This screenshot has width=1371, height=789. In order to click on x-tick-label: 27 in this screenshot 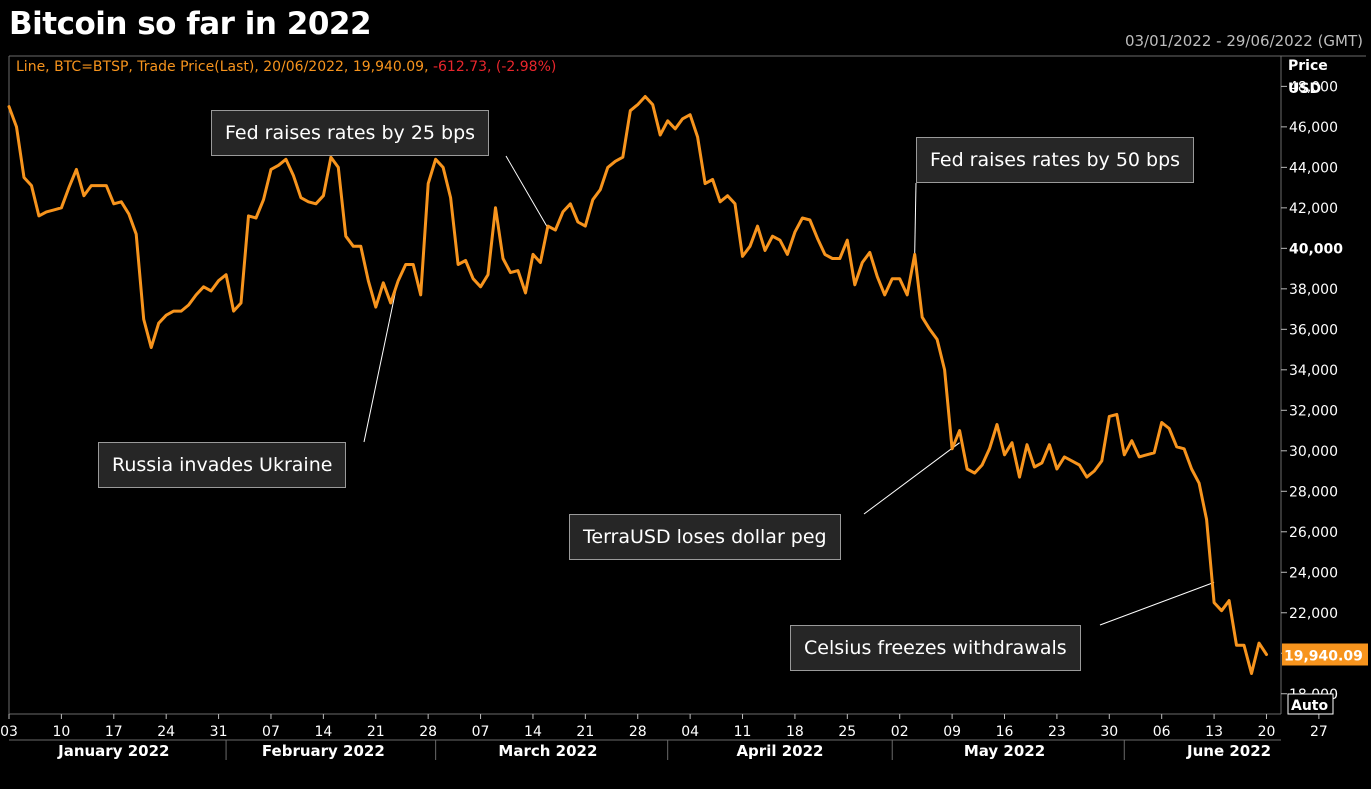, I will do `click(1319, 732)`.